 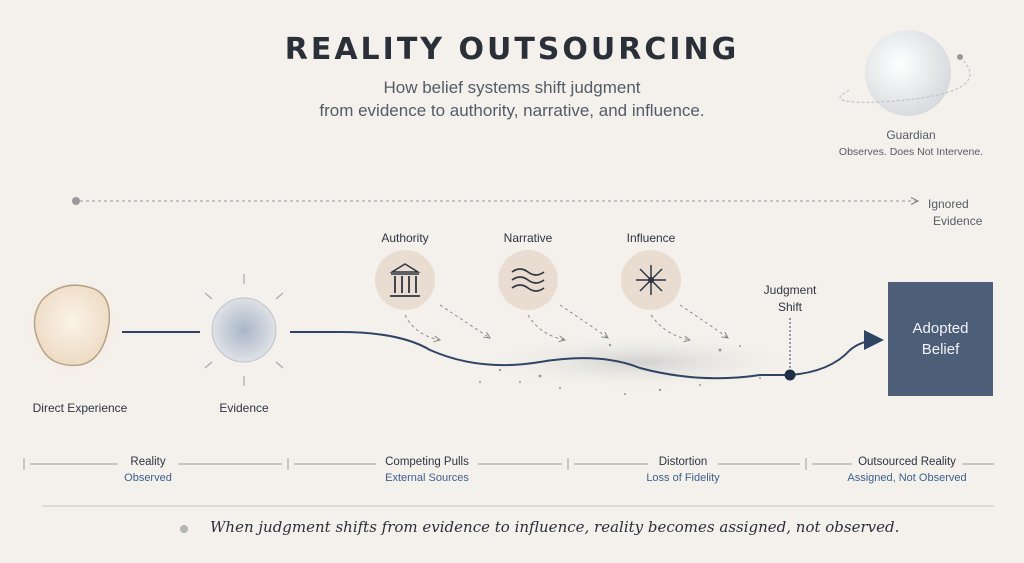 I want to click on subtitle-line-1: How belief systems shift judgment, so click(x=512, y=87).